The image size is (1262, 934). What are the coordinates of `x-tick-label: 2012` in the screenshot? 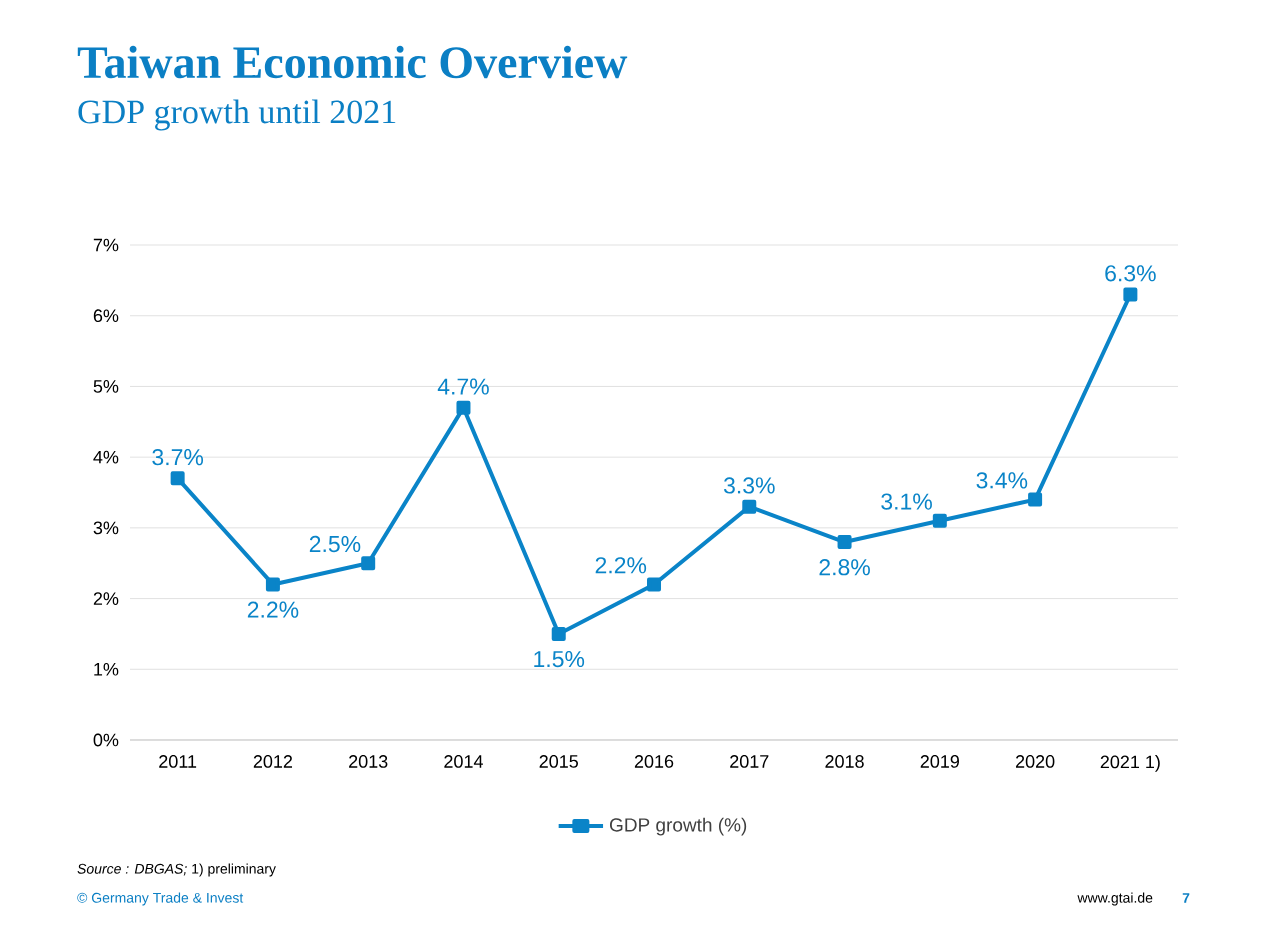 It's located at (273, 761).